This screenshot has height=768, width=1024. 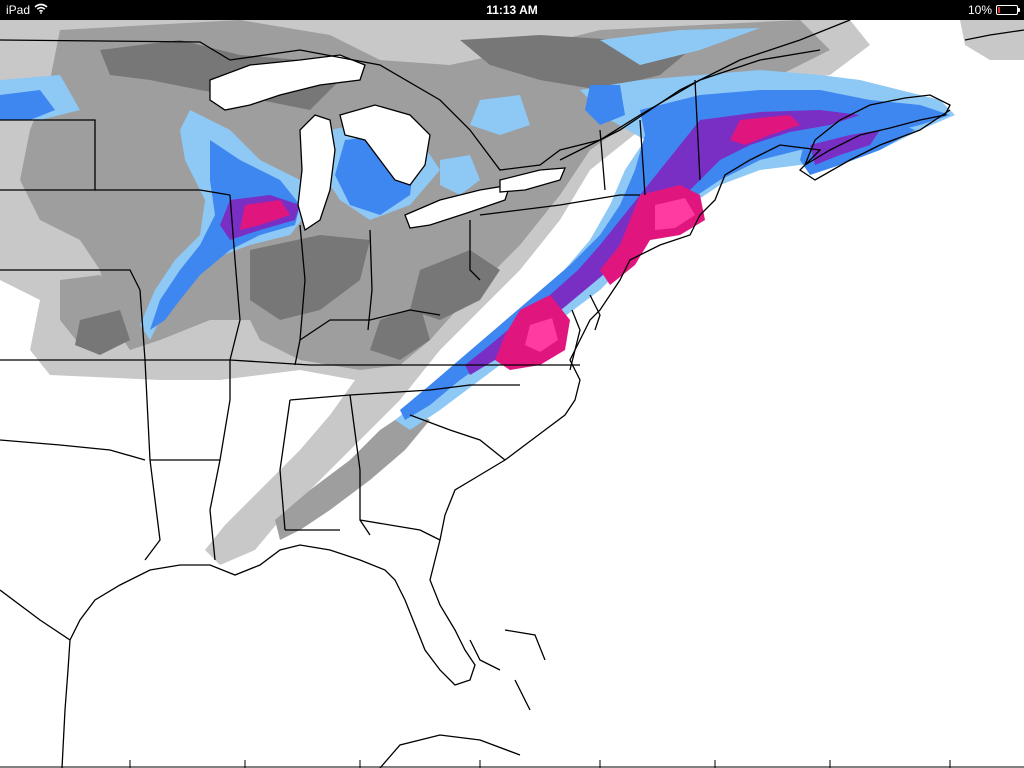 I want to click on lake-michigan, so click(x=316, y=173).